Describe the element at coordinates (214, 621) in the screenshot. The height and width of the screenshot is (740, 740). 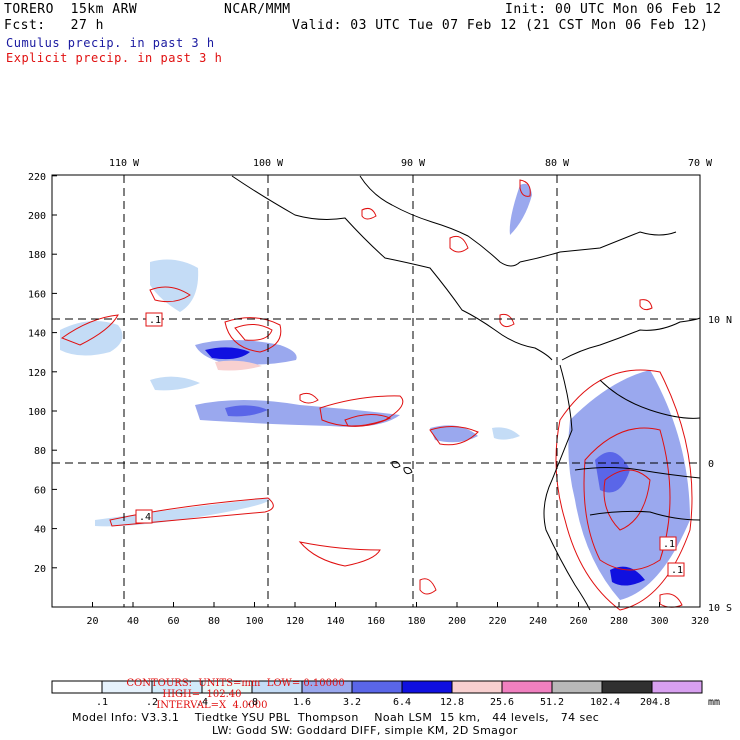
I see `x-tick-label: 80` at that location.